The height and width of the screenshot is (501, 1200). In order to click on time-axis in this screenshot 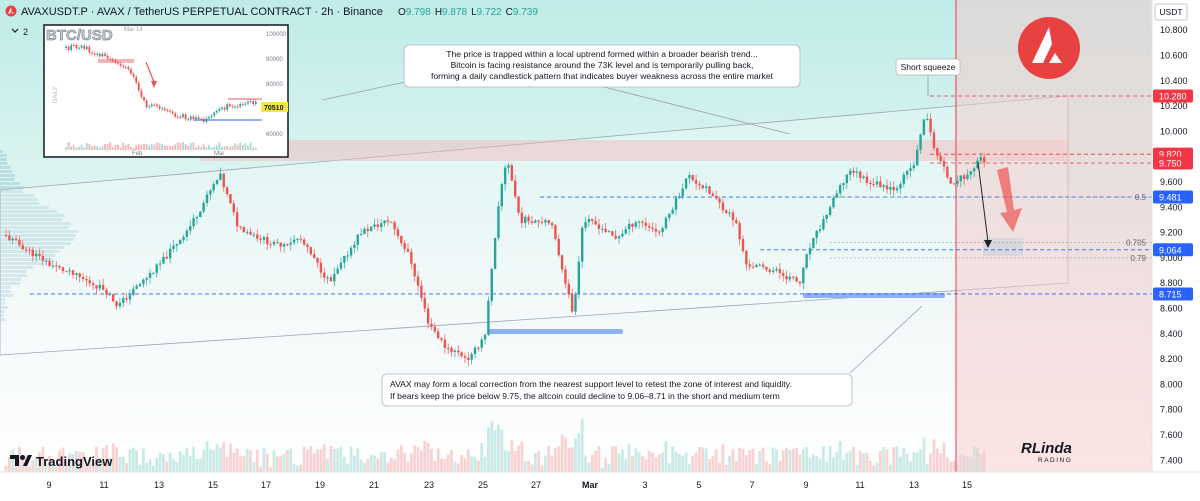, I will do `click(600, 484)`.